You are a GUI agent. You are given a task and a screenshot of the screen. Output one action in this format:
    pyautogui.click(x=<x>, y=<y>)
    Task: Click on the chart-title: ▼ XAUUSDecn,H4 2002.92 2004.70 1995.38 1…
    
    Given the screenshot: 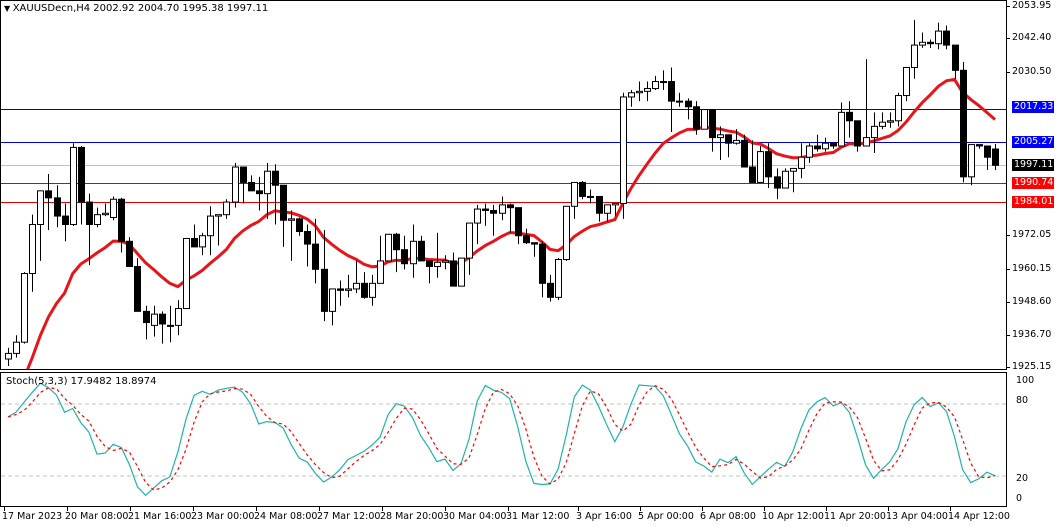 What is the action you would take?
    pyautogui.click(x=136, y=9)
    